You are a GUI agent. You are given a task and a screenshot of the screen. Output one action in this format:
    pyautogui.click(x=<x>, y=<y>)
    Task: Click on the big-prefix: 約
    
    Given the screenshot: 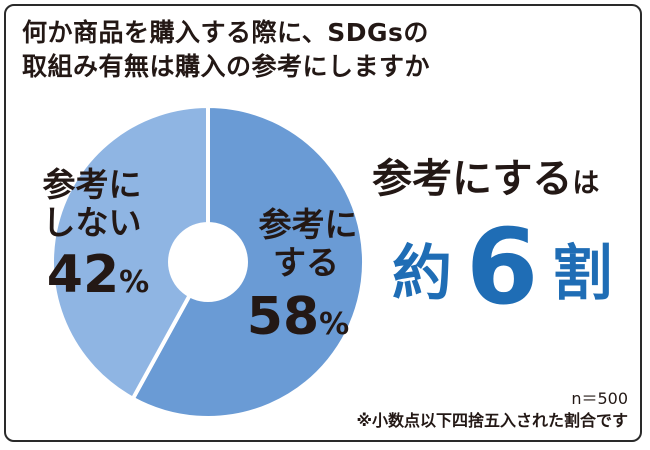 What is the action you would take?
    pyautogui.click(x=422, y=274)
    